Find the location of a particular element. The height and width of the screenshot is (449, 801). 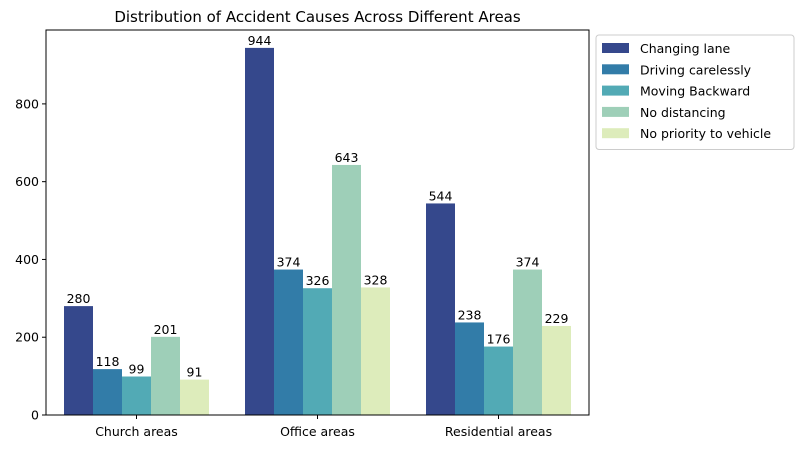

data-label: 544 is located at coordinates (441, 195).